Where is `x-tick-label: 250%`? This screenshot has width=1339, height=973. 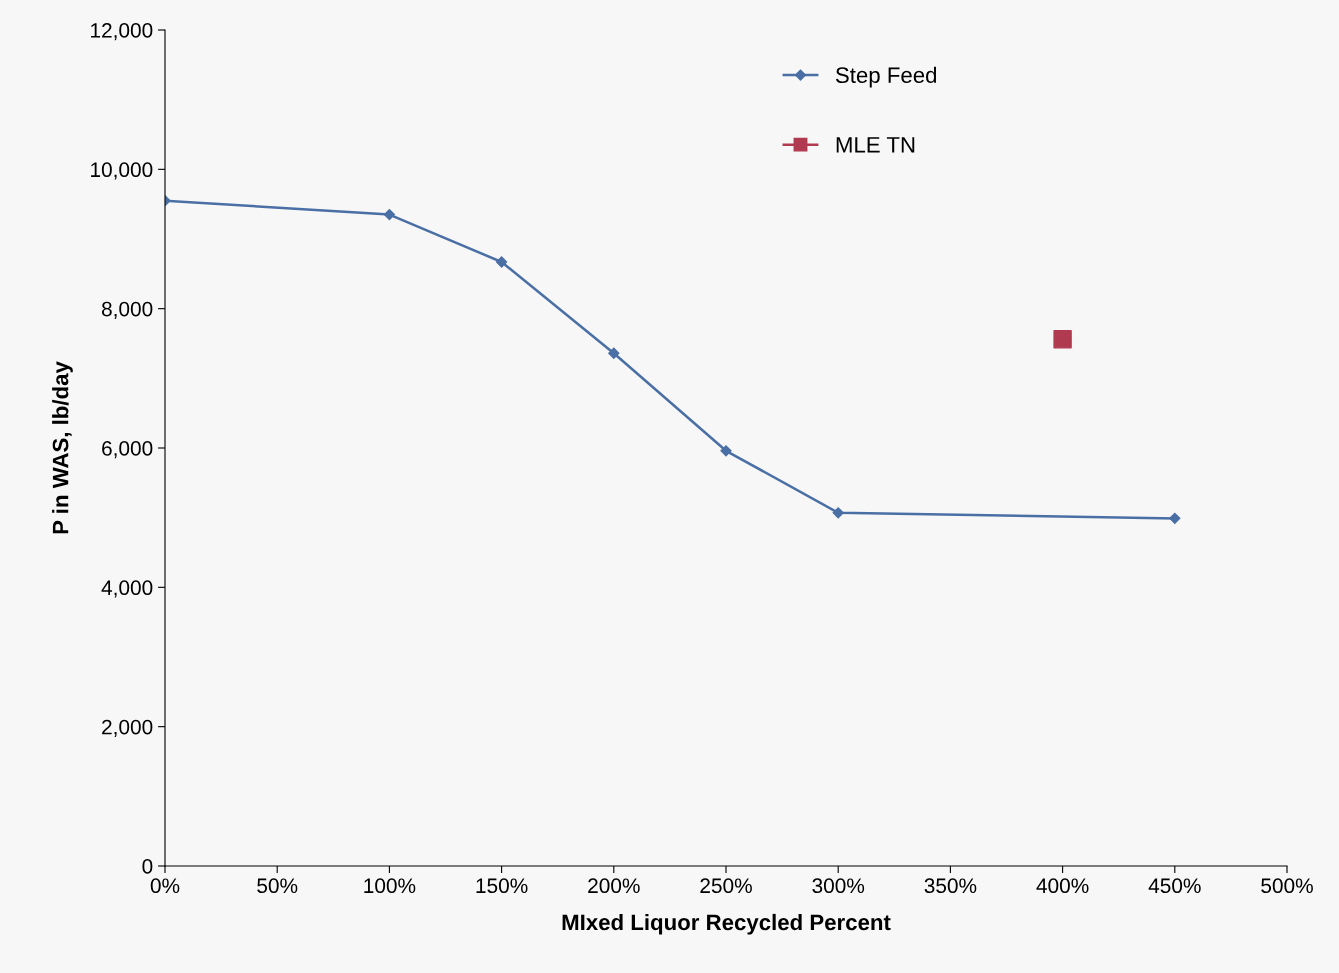 x-tick-label: 250% is located at coordinates (726, 886).